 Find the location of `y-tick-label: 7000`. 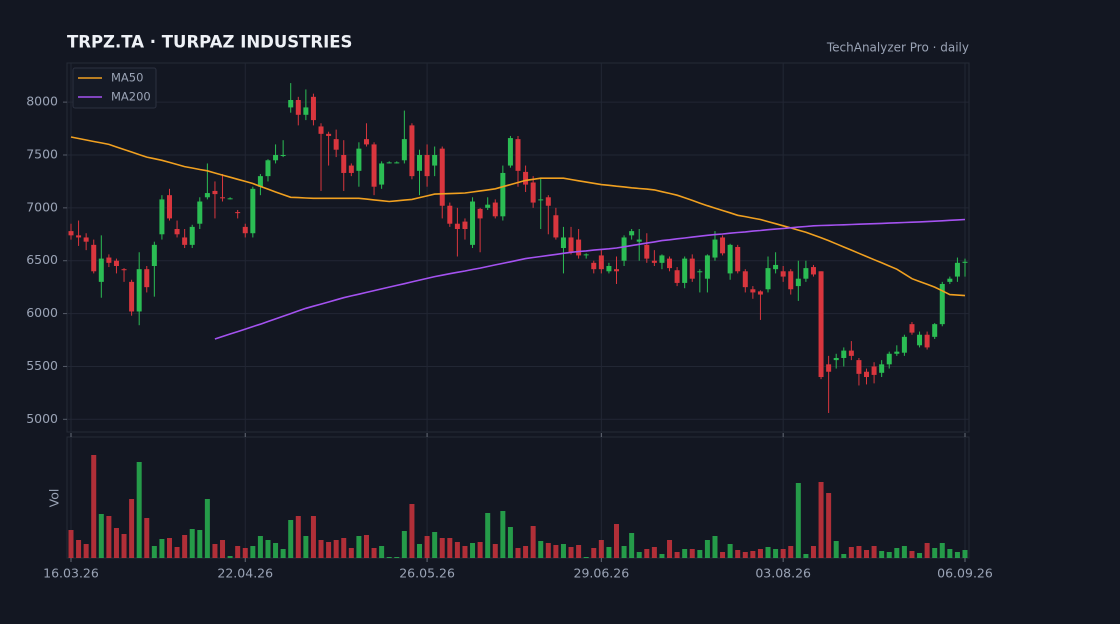

y-tick-label: 7000 is located at coordinates (42, 206).